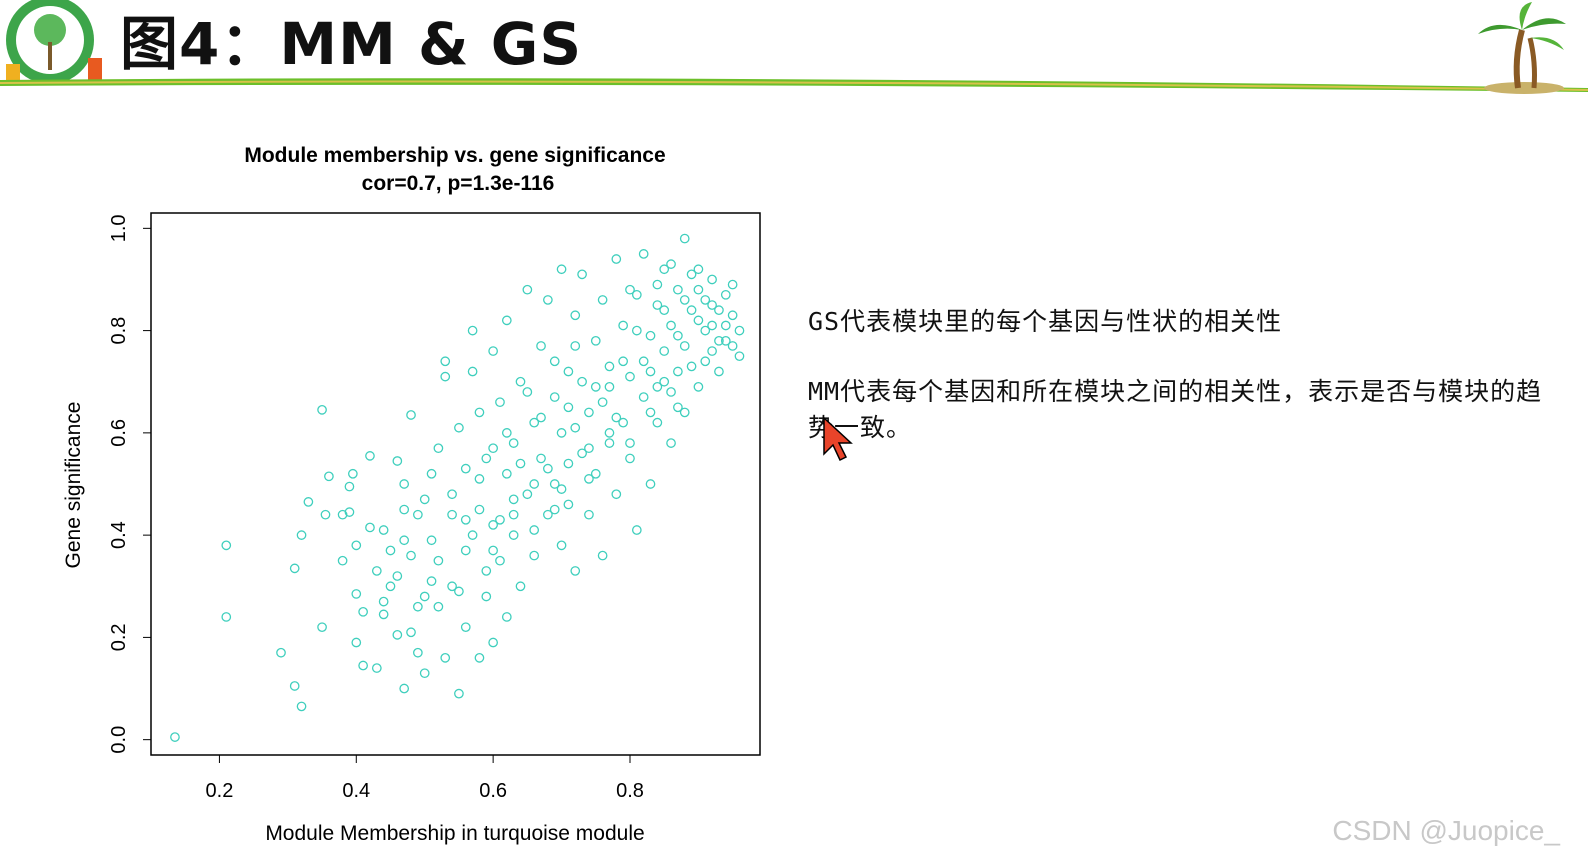  Describe the element at coordinates (454, 155) in the screenshot. I see `chart-title: Module membership vs. gene significance` at that location.